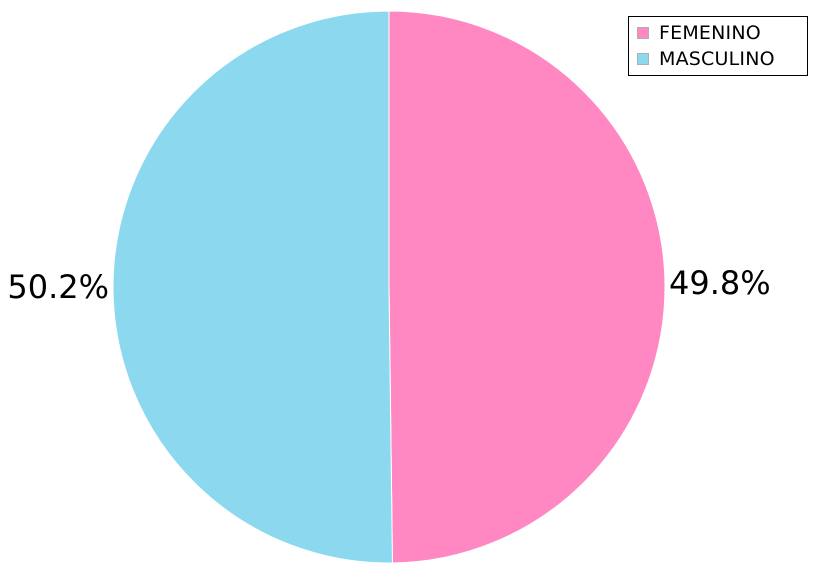 This screenshot has width=816, height=572. I want to click on legend-item-masculino: MASCULINO, so click(722, 59).